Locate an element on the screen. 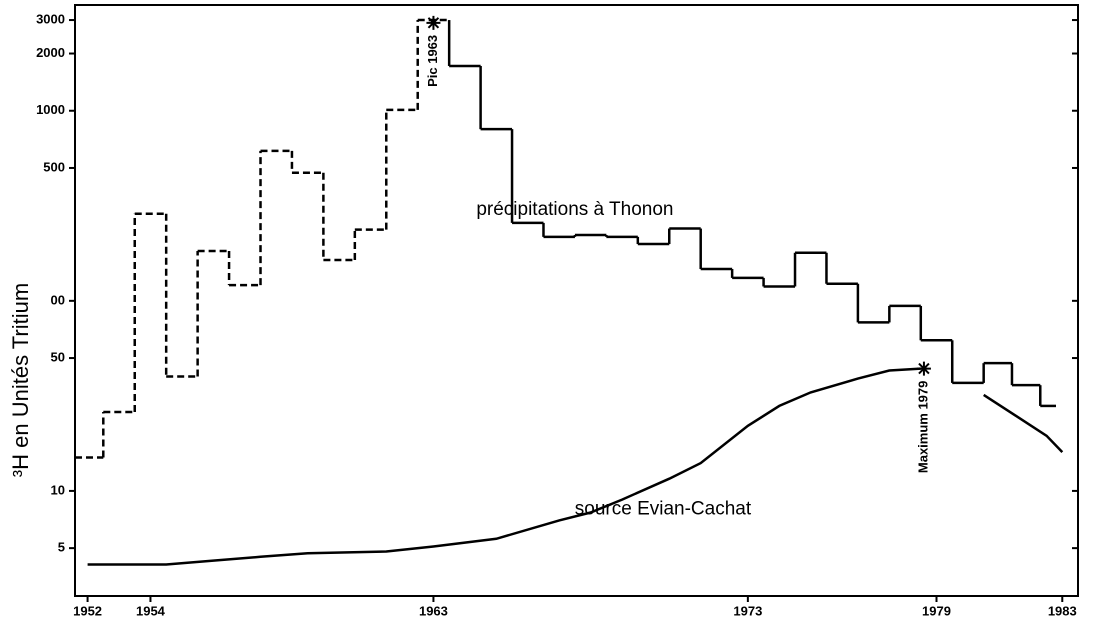  annotation: Pic 1963 is located at coordinates (432, 61).